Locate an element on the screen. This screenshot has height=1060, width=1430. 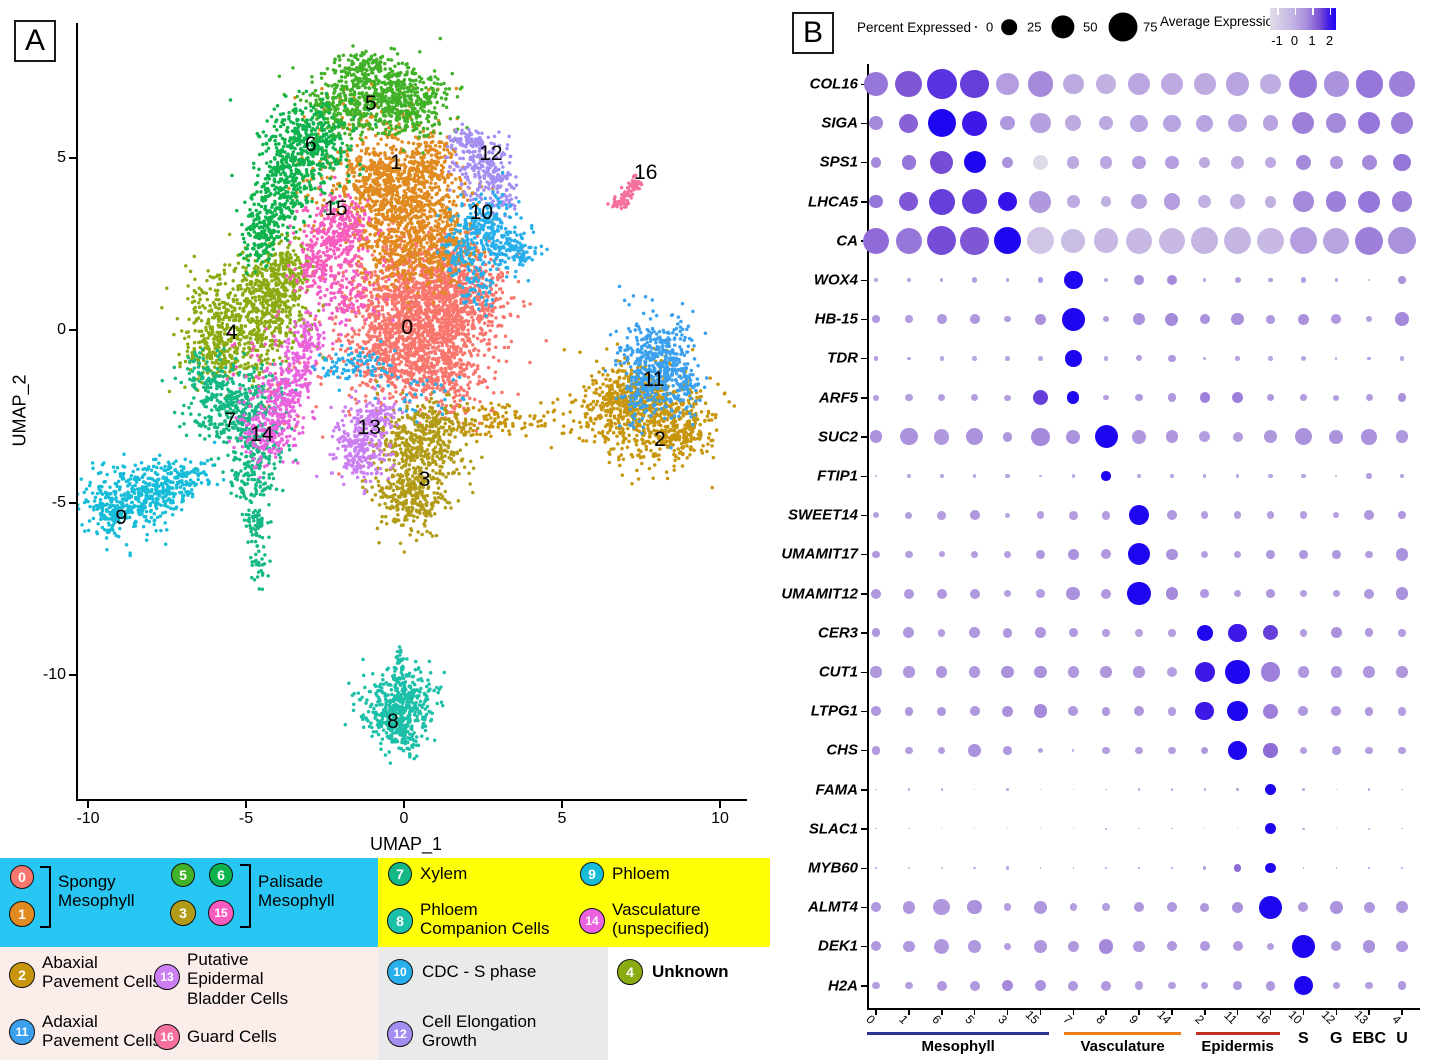
dotplot-col-label: 10 is located at coordinates (1296, 1017).